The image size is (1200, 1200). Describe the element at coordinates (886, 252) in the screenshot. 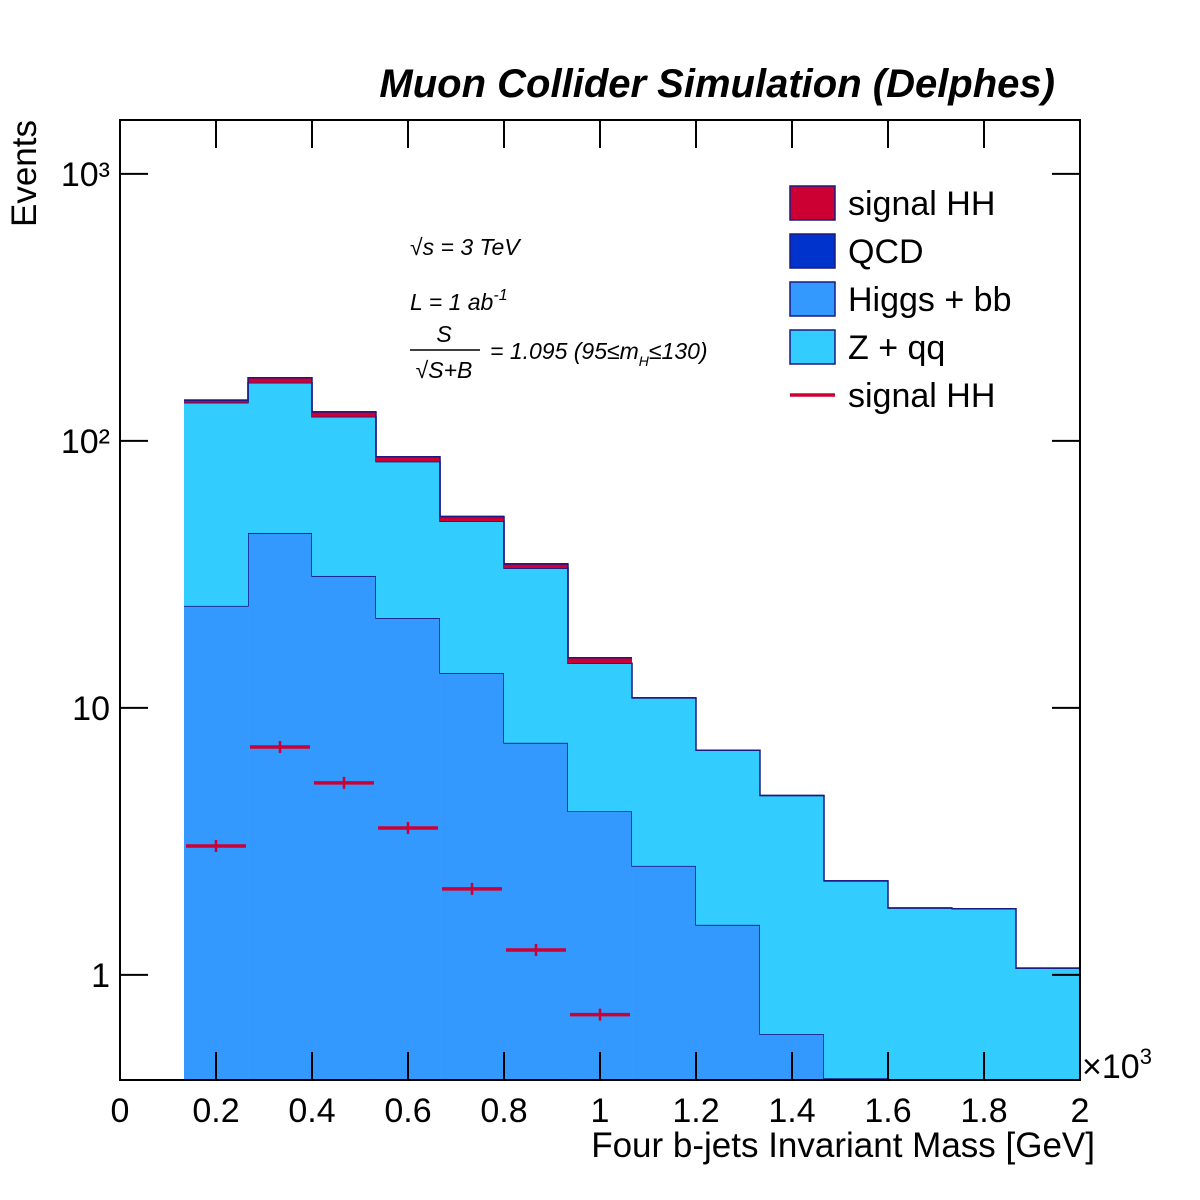

I see `legend-label: QCD` at that location.